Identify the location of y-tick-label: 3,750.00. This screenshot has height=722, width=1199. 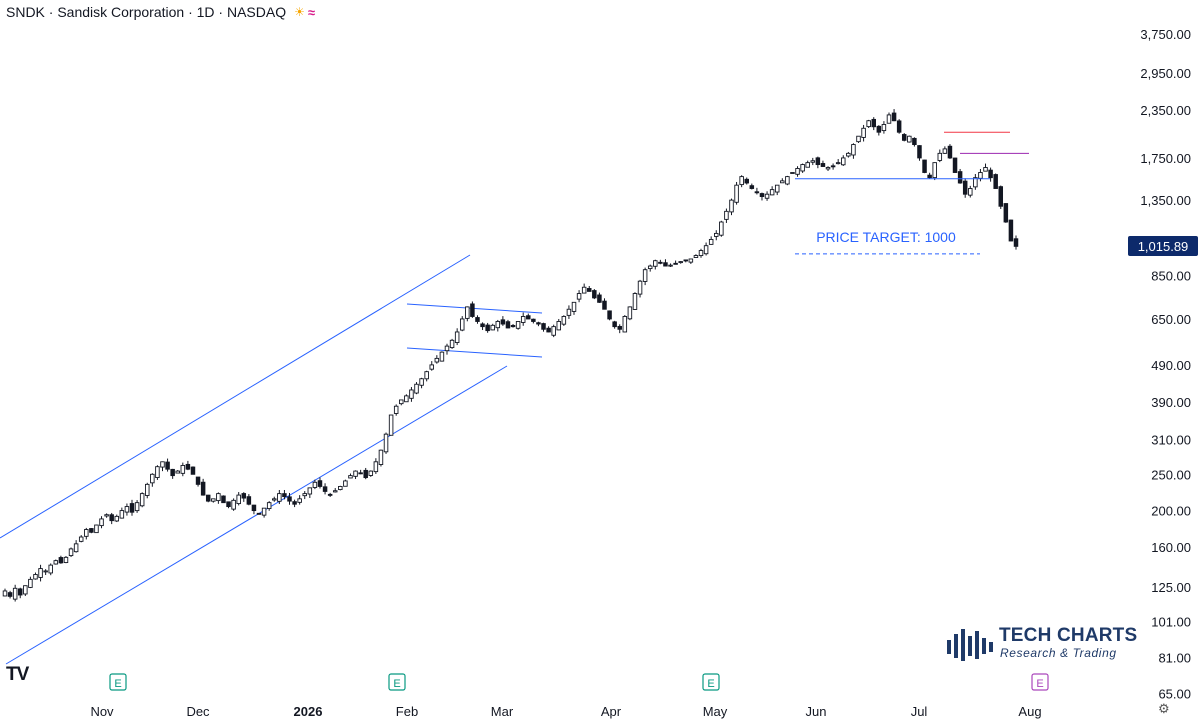
(1165, 34).